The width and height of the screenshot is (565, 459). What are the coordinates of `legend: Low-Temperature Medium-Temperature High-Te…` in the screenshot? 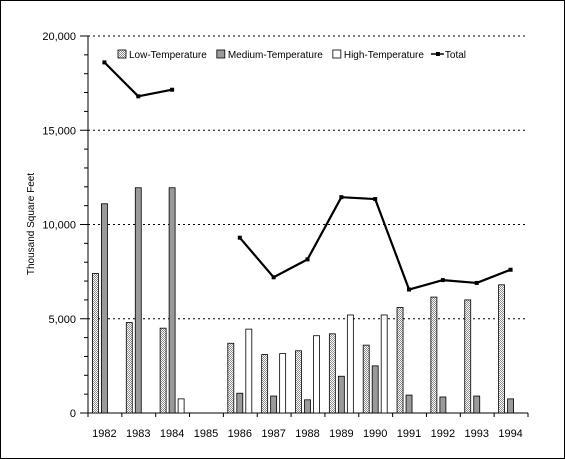 It's located at (291, 55).